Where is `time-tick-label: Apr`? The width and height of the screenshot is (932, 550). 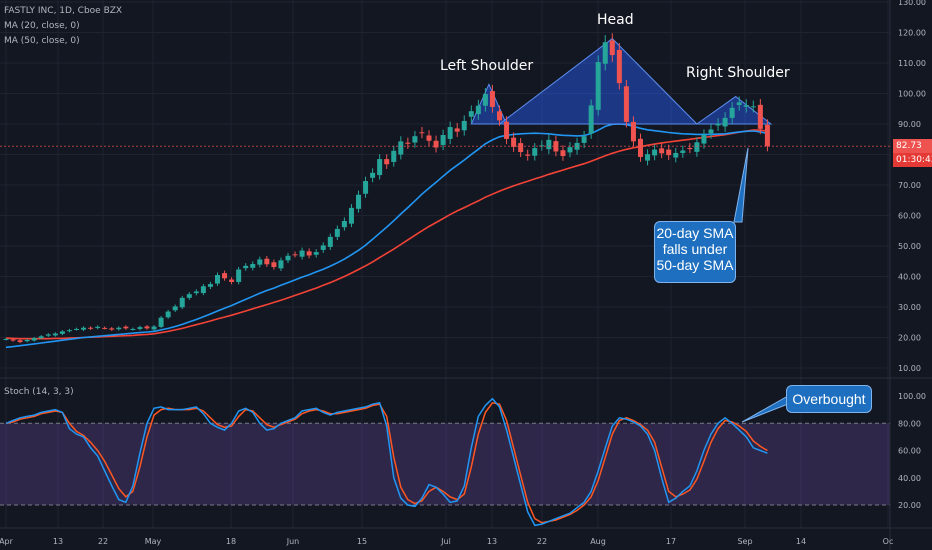
time-tick-label: Apr is located at coordinates (7, 541).